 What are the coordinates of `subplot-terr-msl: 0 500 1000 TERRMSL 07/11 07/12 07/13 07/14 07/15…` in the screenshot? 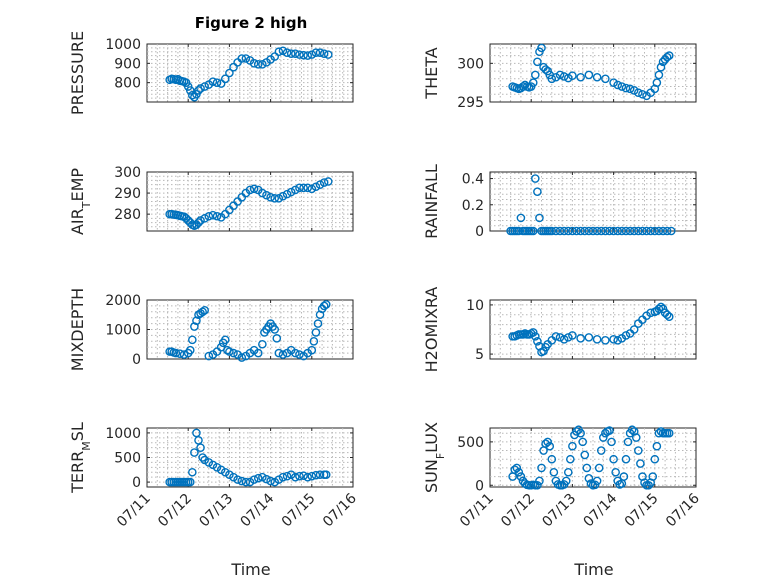 It's located at (214, 500).